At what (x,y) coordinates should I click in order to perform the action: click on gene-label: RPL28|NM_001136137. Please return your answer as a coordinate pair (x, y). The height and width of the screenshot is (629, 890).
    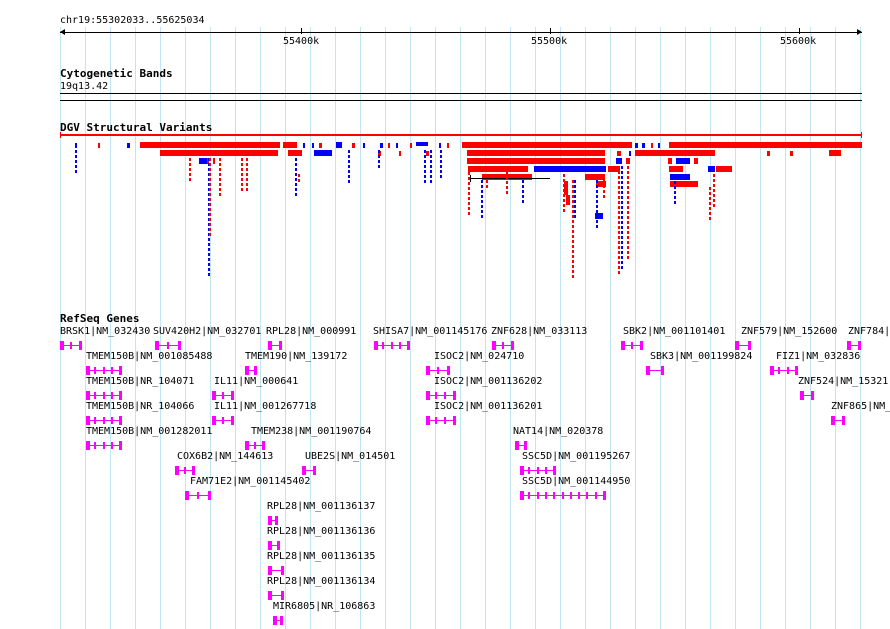
    Looking at the image, I should click on (321, 506).